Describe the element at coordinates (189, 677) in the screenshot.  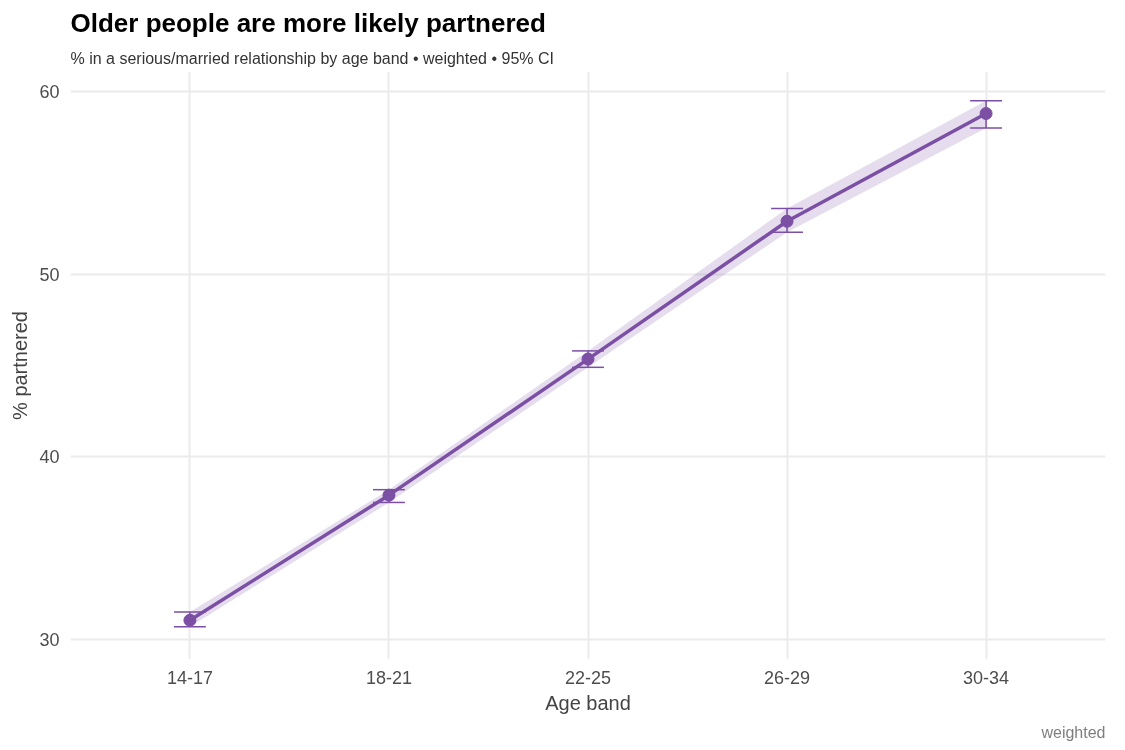
I see `x-tick-label: 14-17` at that location.